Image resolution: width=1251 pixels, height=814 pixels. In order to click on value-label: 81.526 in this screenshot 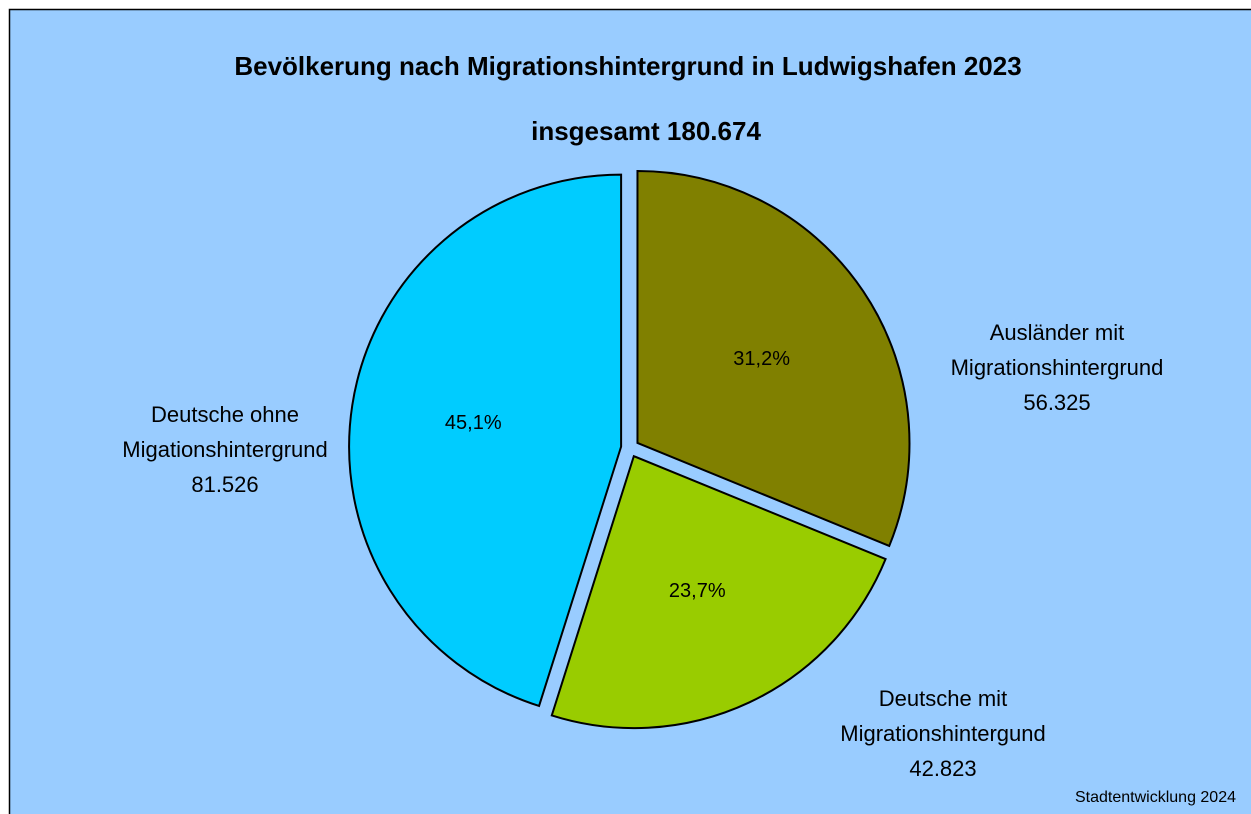, I will do `click(224, 484)`.